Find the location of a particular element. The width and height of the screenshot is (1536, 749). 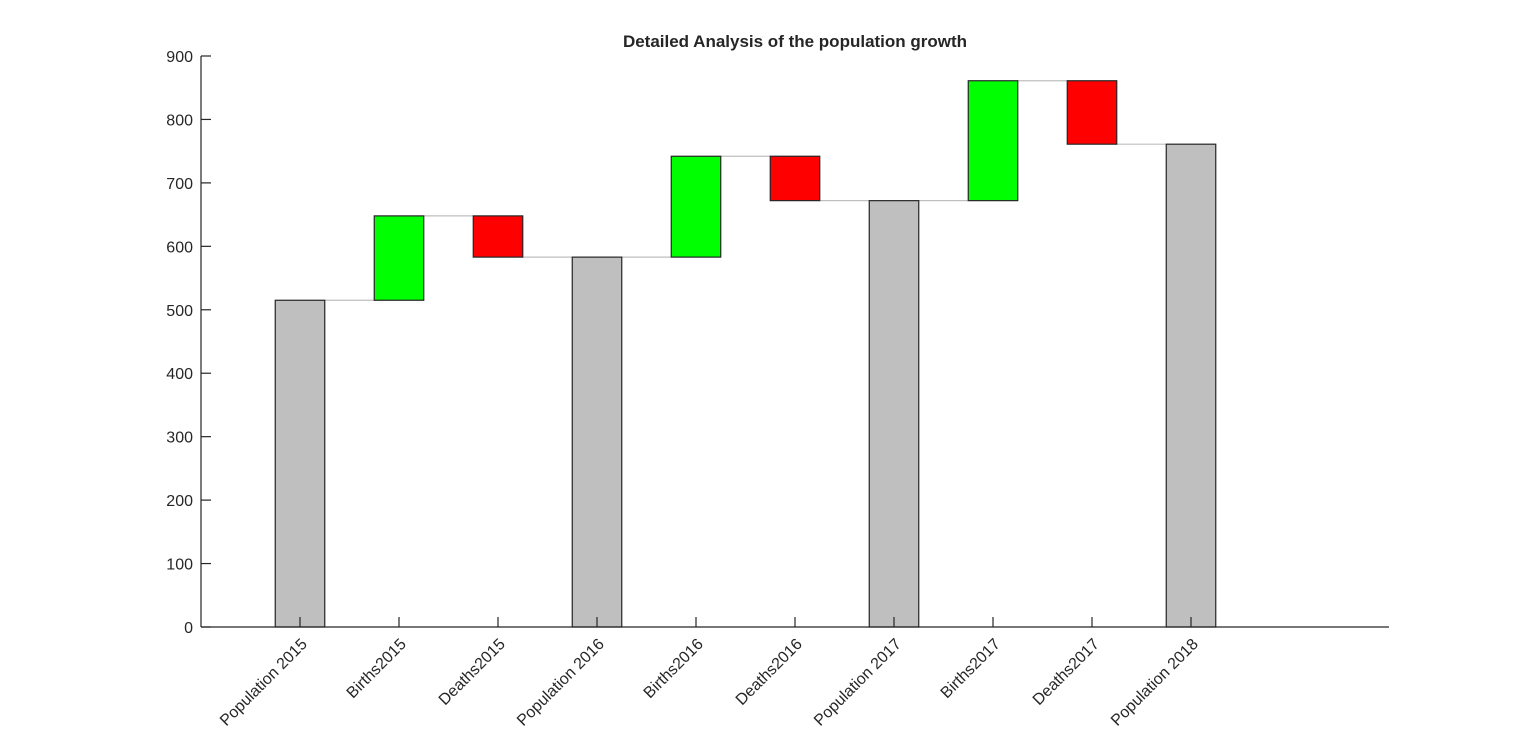

x-tick-label: Births2017 is located at coordinates (971, 669).